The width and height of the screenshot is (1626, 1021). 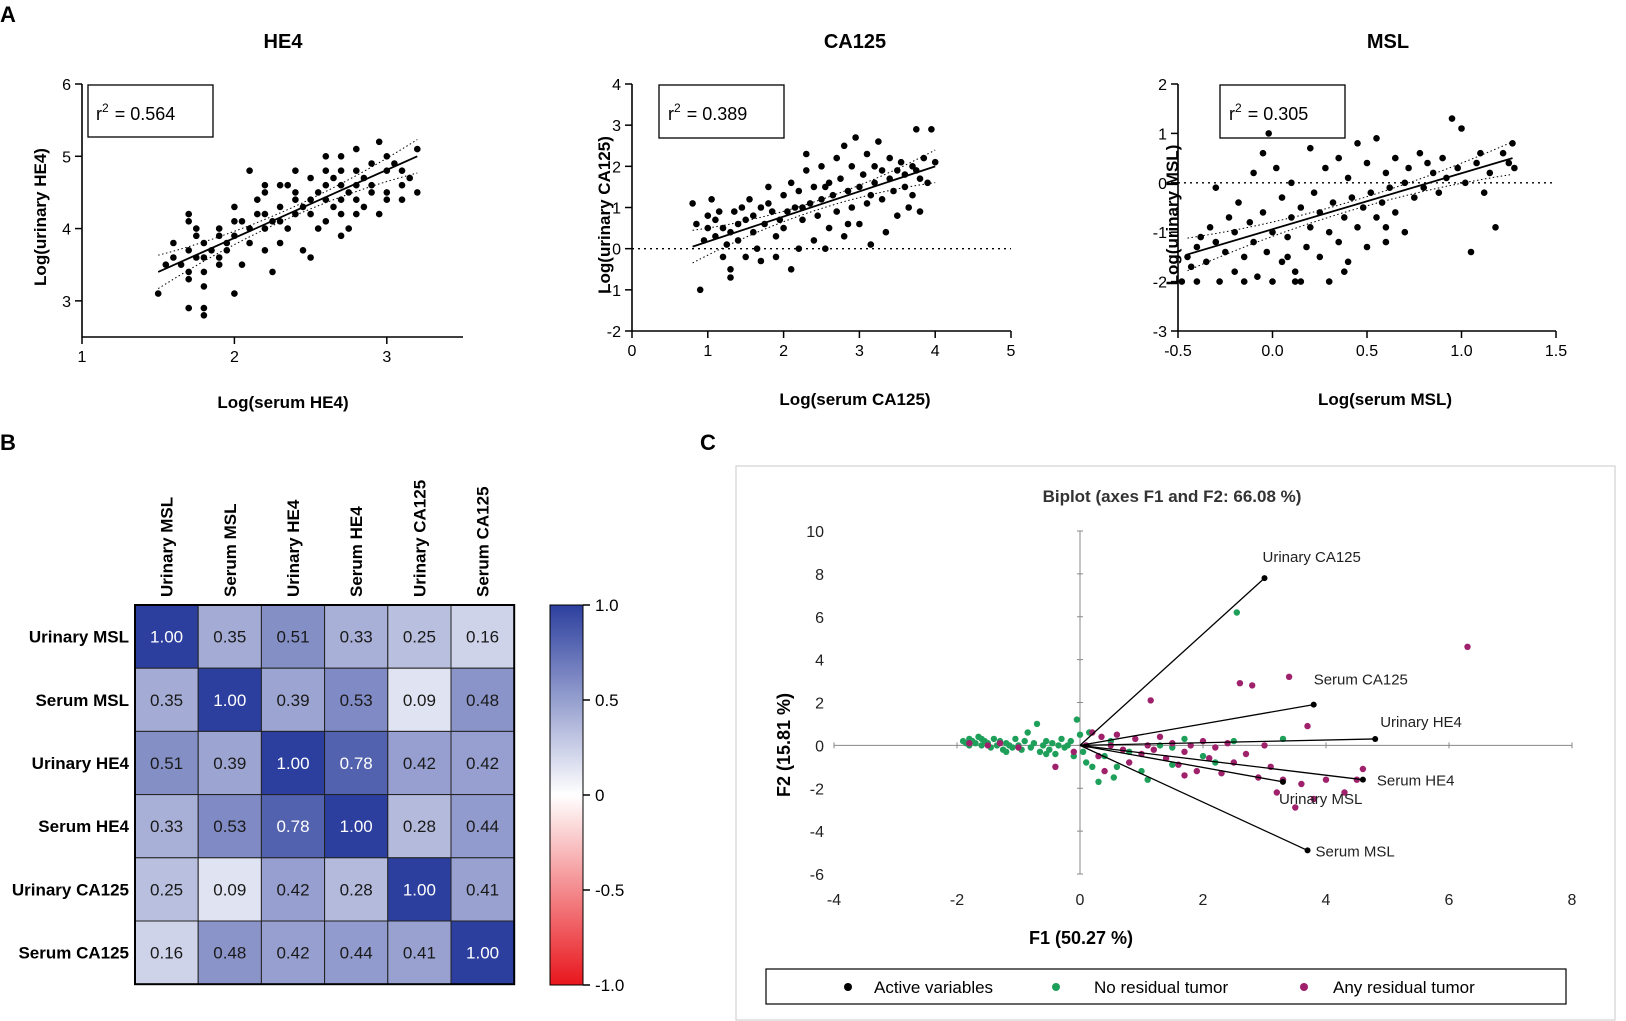 What do you see at coordinates (419, 637) in the screenshot?
I see `heatmap-cell-value: 0.25` at bounding box center [419, 637].